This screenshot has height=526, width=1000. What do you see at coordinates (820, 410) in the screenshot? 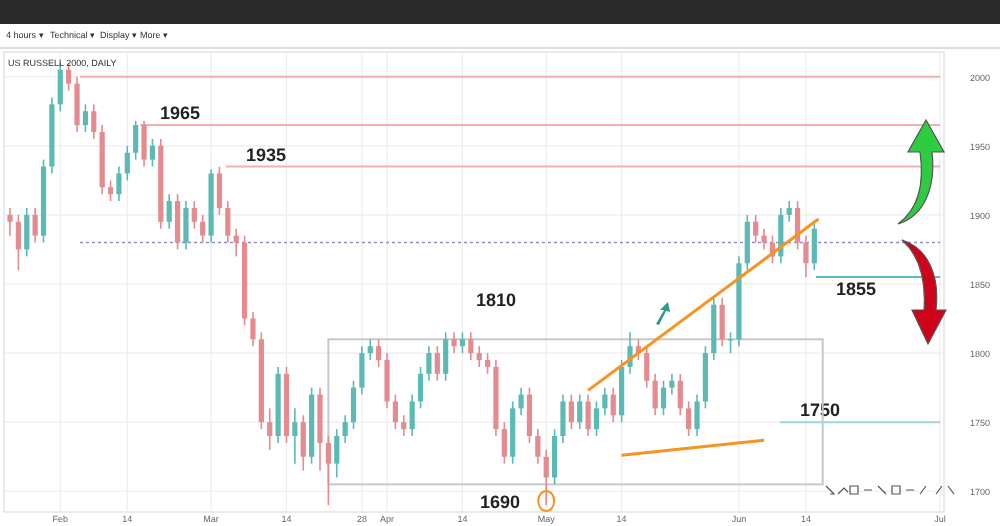
I see `ref-line-label: 1750` at bounding box center [820, 410].